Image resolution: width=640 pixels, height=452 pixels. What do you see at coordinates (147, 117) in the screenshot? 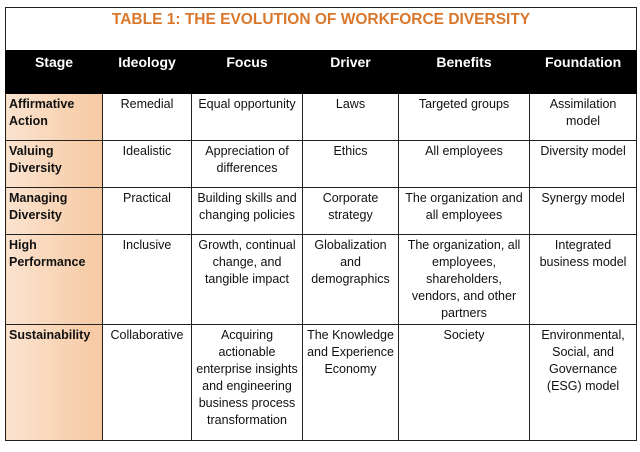
I see `table-cell: Remedial` at bounding box center [147, 117].